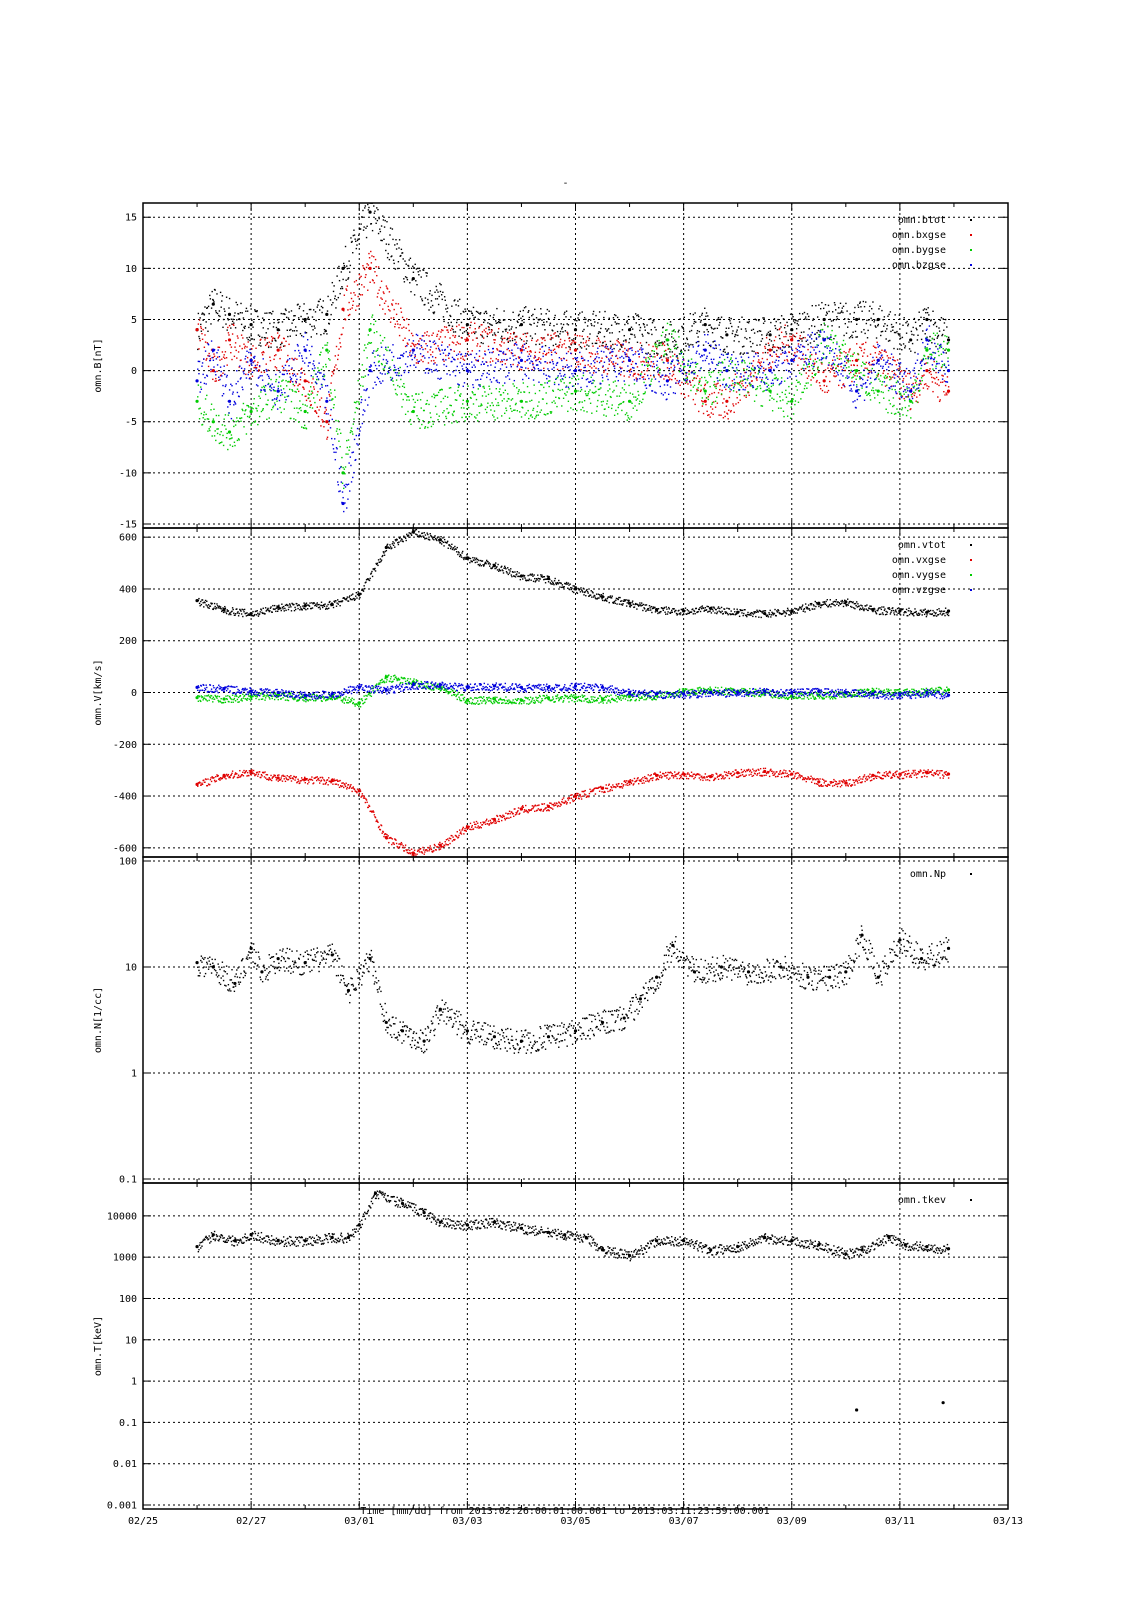 Image resolution: width=1131 pixels, height=1600 pixels. I want to click on series-omn.btot, so click(573, 281).